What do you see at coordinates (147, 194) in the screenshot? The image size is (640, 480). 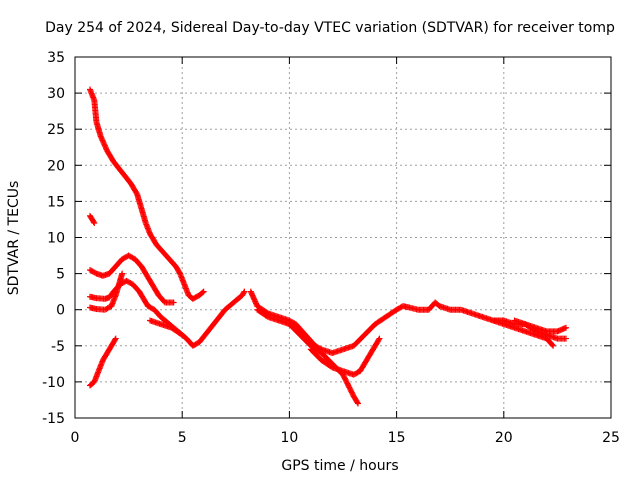 I see `series-track-a` at bounding box center [147, 194].